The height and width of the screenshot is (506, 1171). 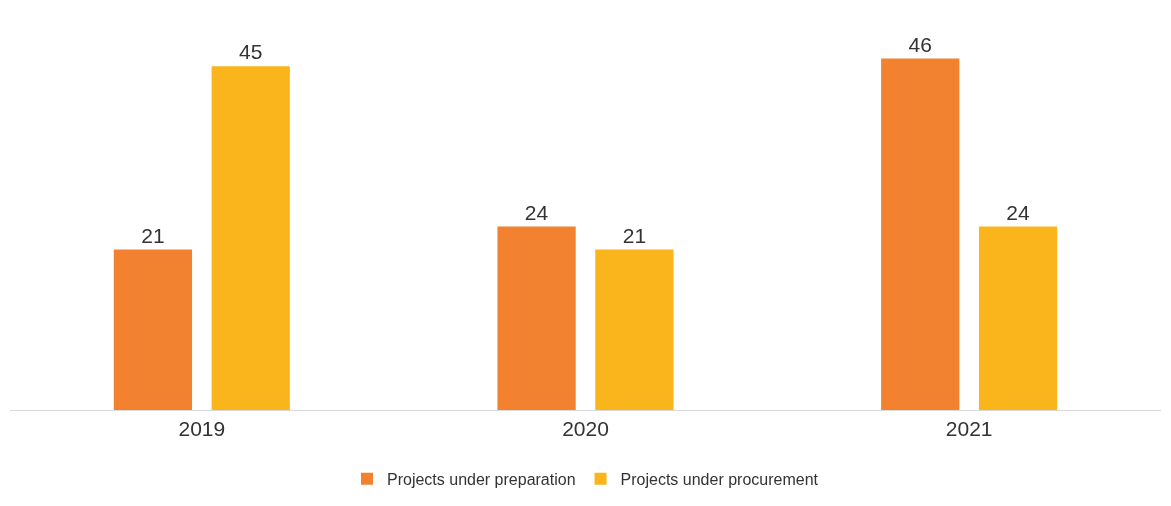 What do you see at coordinates (920, 44) in the screenshot?
I see `data-label: 46` at bounding box center [920, 44].